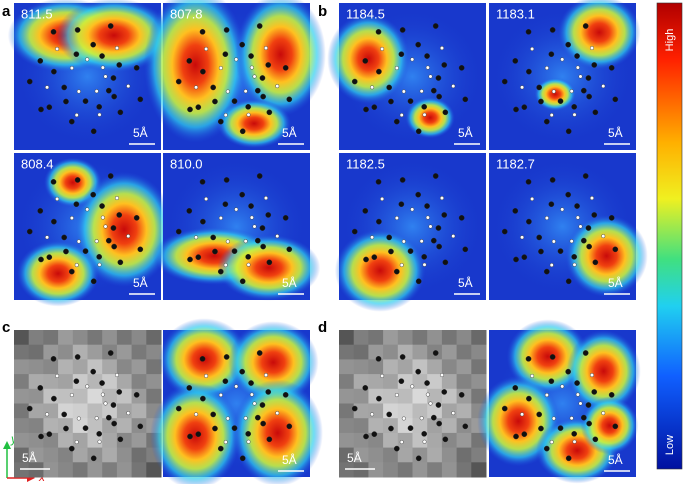 This screenshot has width=685, height=484. I want to click on heatmap-blob, so click(269, 267).